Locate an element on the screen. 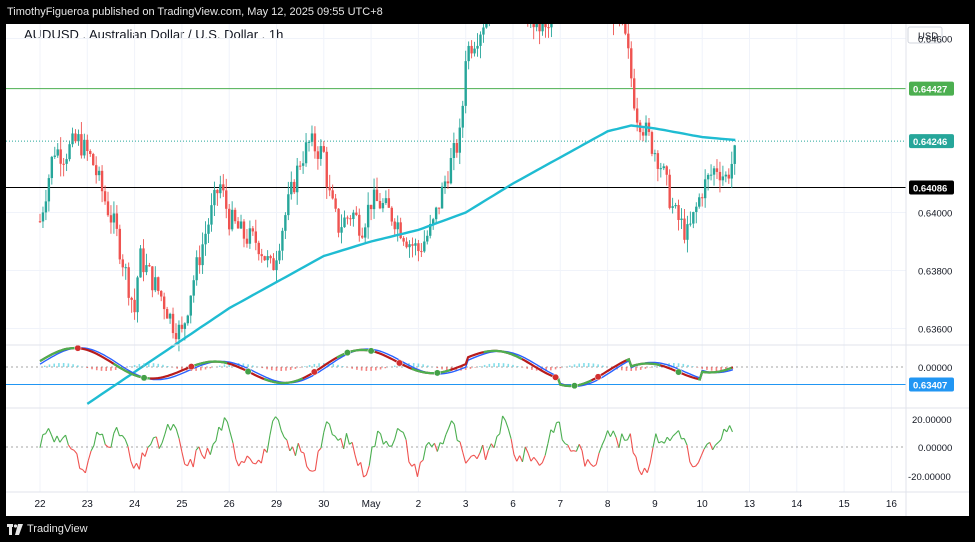  time-tick-label: 23 is located at coordinates (88, 504).